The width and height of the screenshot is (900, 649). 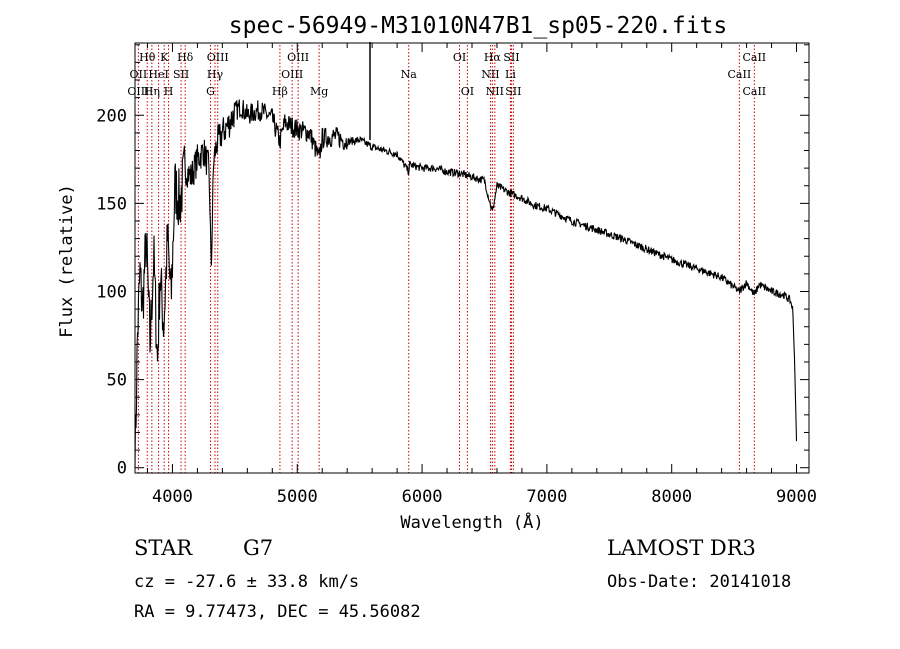 I want to click on observation-date: Obs-Date: 20141018, so click(x=699, y=582).